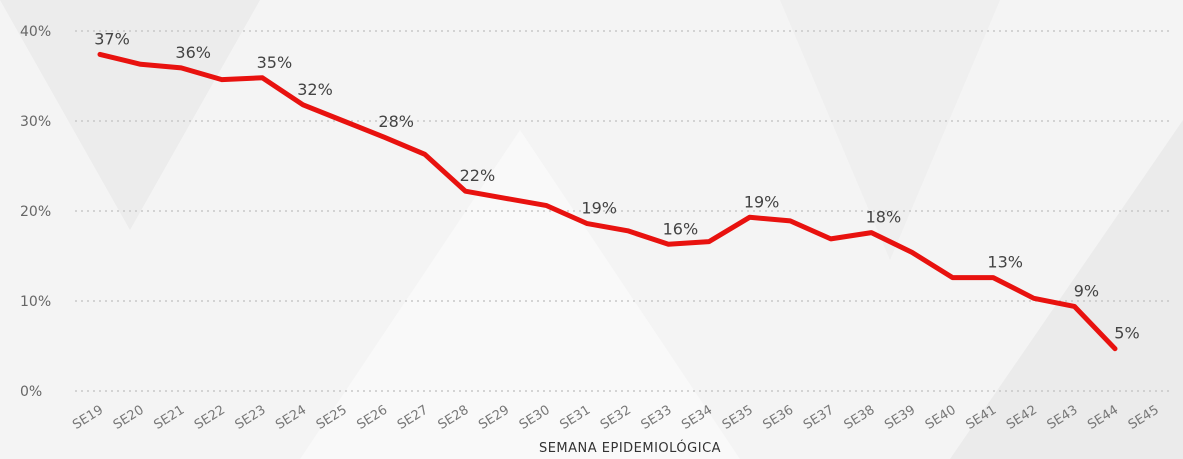 The width and height of the screenshot is (1183, 459). What do you see at coordinates (31, 392) in the screenshot?
I see `y-tick-label: 0%` at bounding box center [31, 392].